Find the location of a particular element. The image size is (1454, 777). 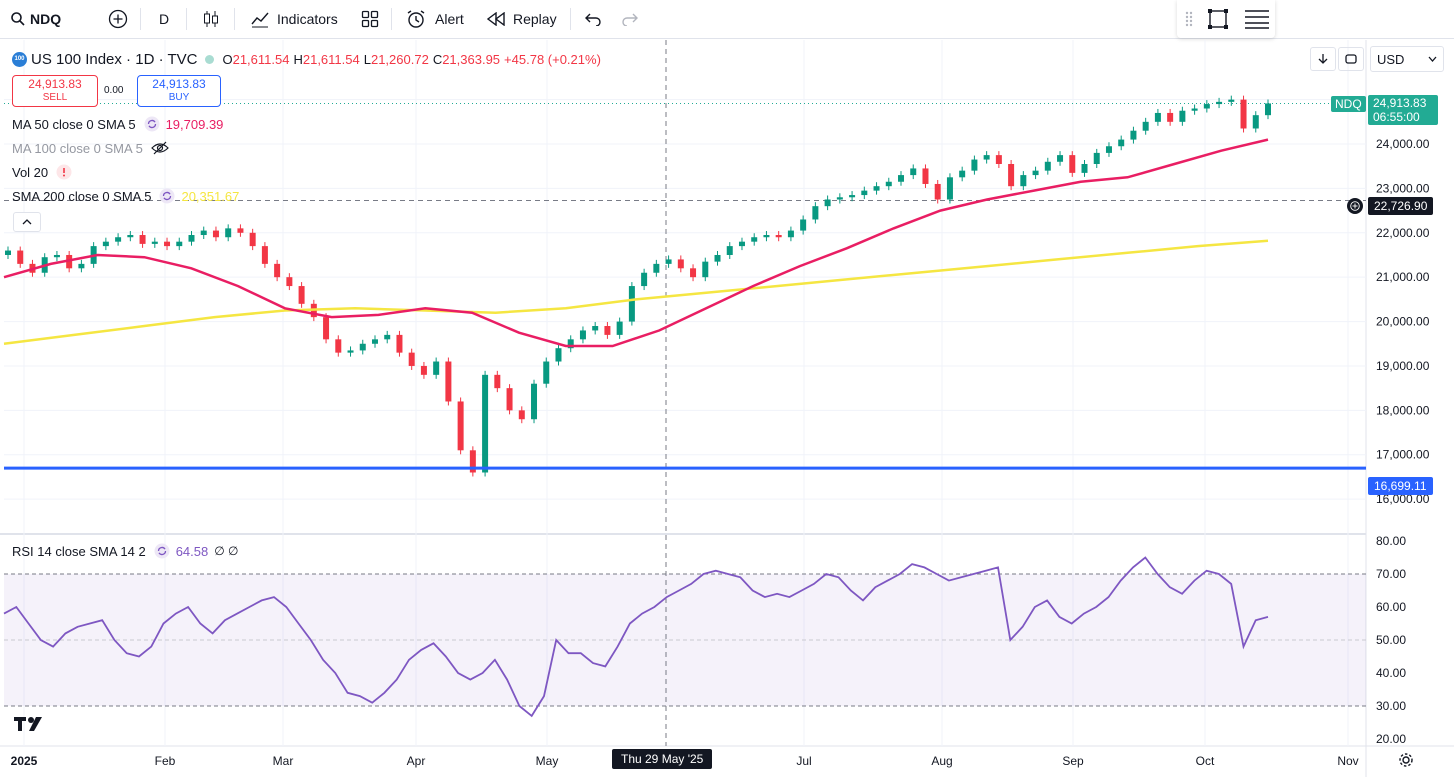

redo-icon is located at coordinates (630, 19).